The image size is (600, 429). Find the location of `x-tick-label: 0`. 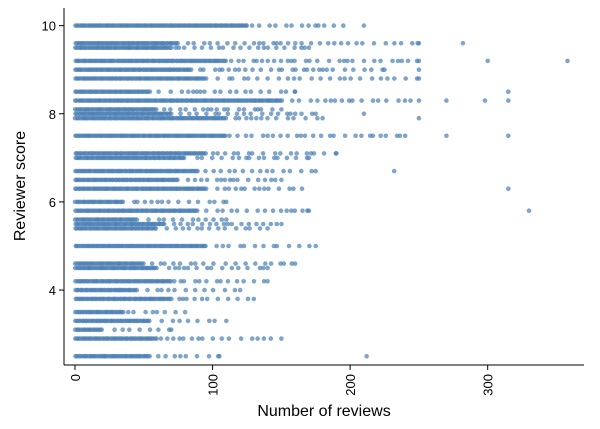

x-tick-label: 0 is located at coordinates (75, 377).